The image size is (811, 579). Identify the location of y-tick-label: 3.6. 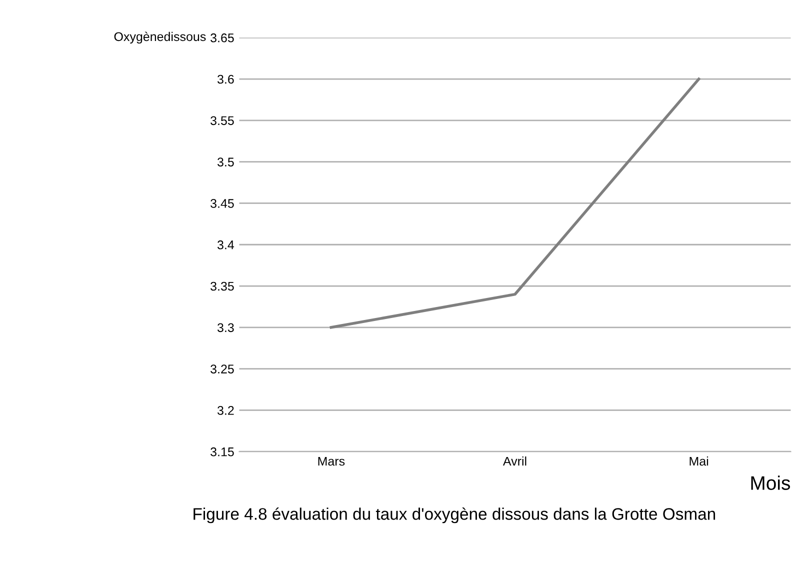
(225, 79).